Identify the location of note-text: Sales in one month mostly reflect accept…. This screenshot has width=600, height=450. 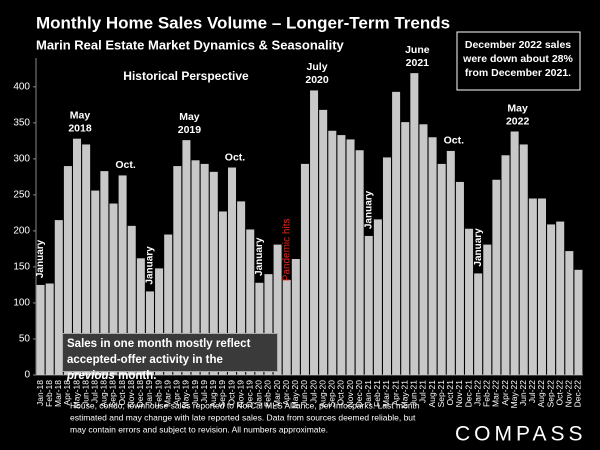
(159, 352).